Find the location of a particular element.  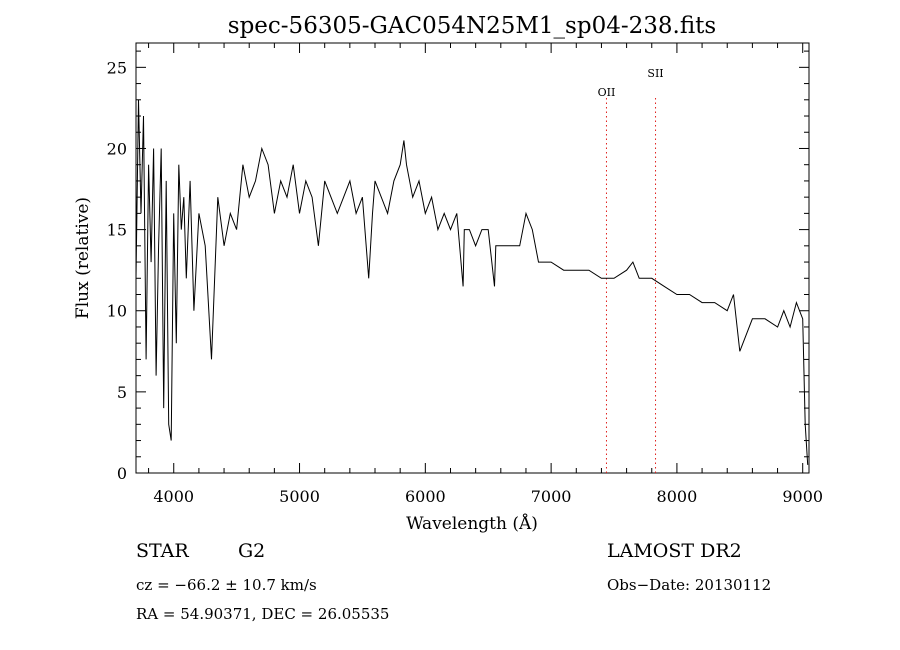

survey-name: LAMOST DR2 is located at coordinates (674, 551).